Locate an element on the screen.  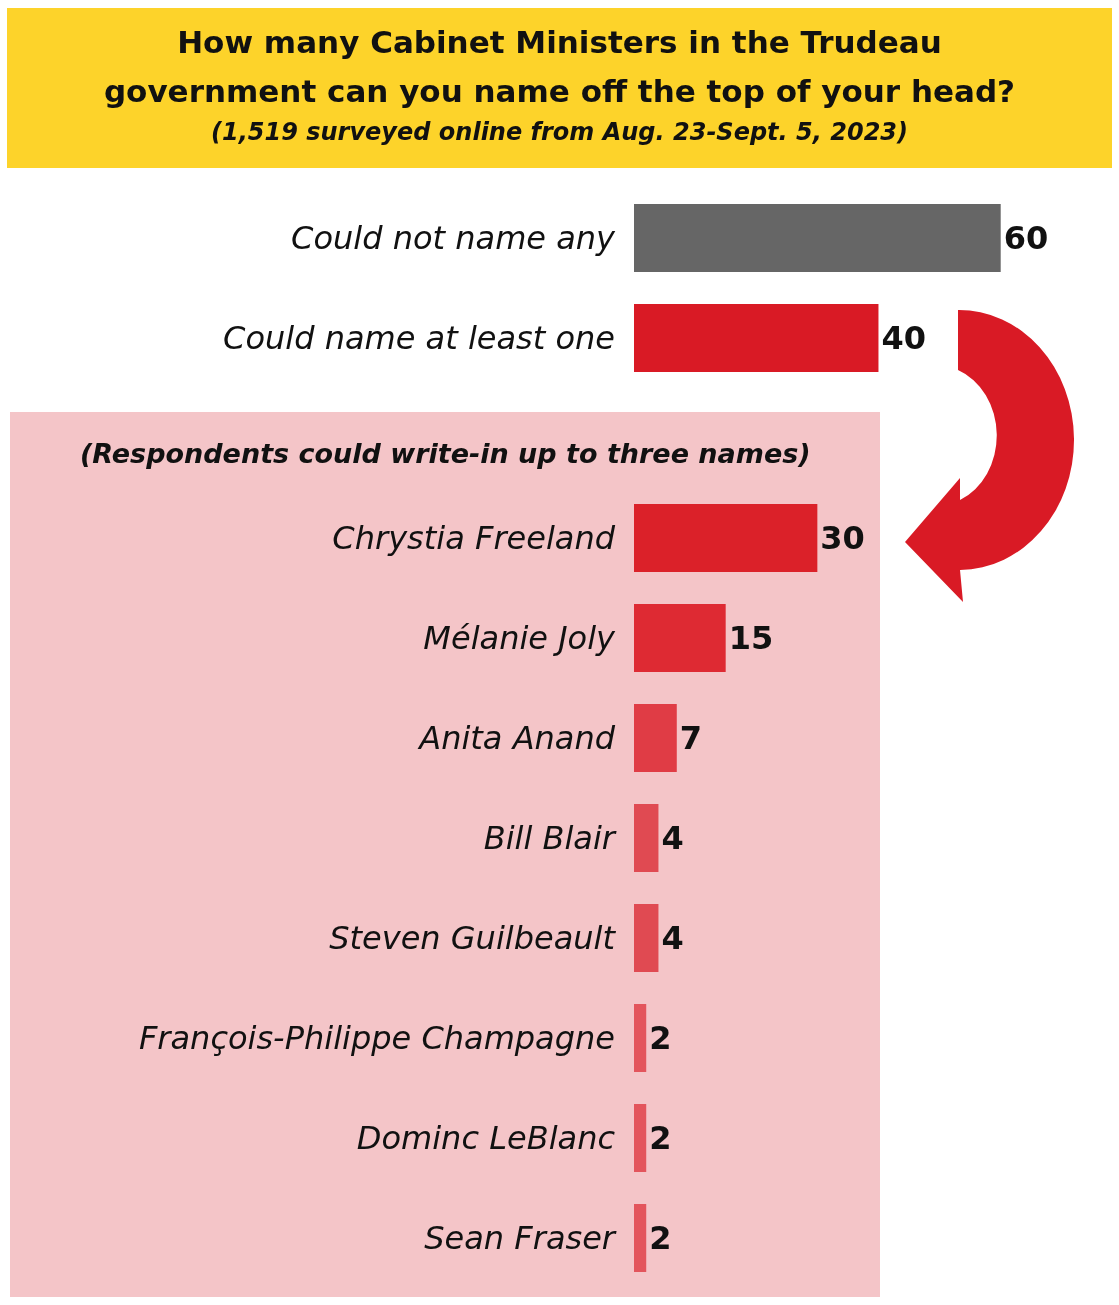
data-label: 15 is located at coordinates (751, 638).